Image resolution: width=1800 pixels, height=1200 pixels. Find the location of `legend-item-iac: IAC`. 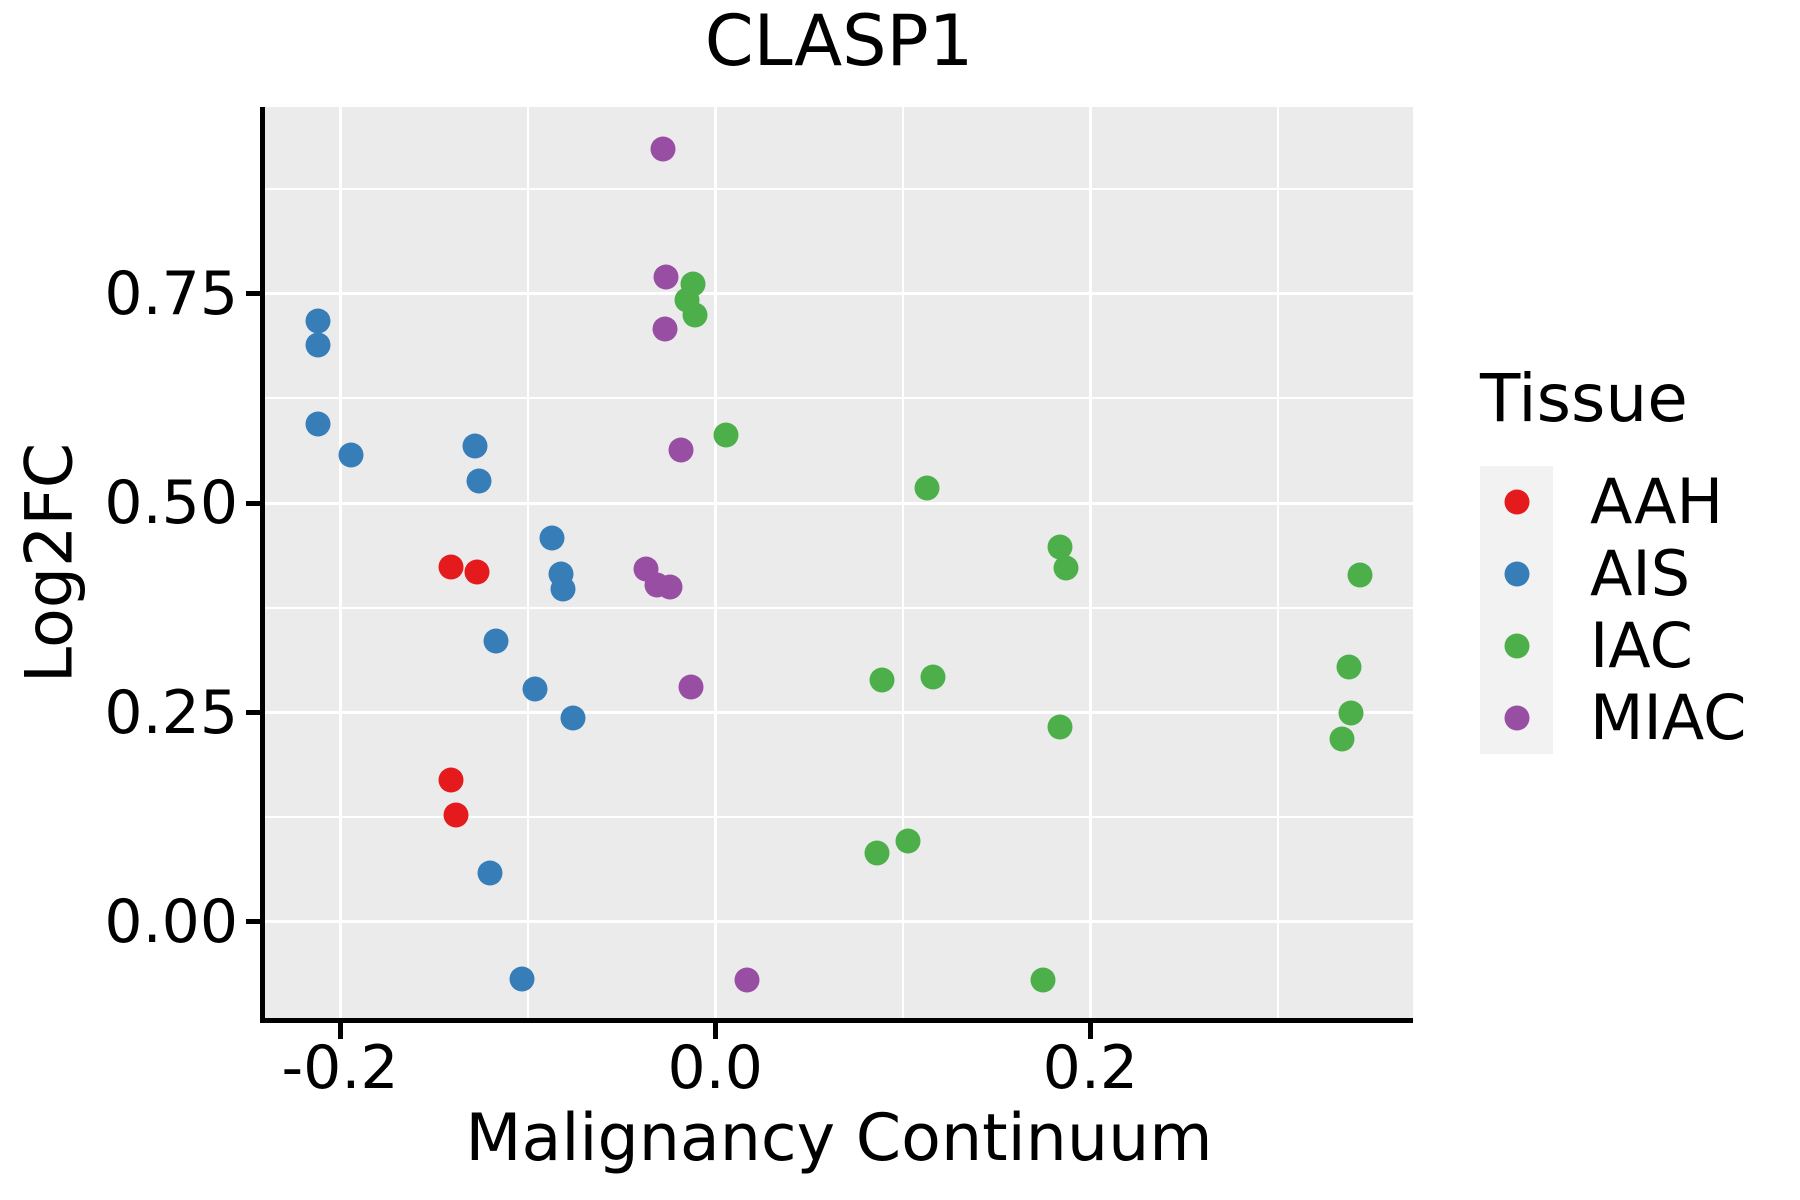

legend-item-iac: IAC is located at coordinates (1613, 646).